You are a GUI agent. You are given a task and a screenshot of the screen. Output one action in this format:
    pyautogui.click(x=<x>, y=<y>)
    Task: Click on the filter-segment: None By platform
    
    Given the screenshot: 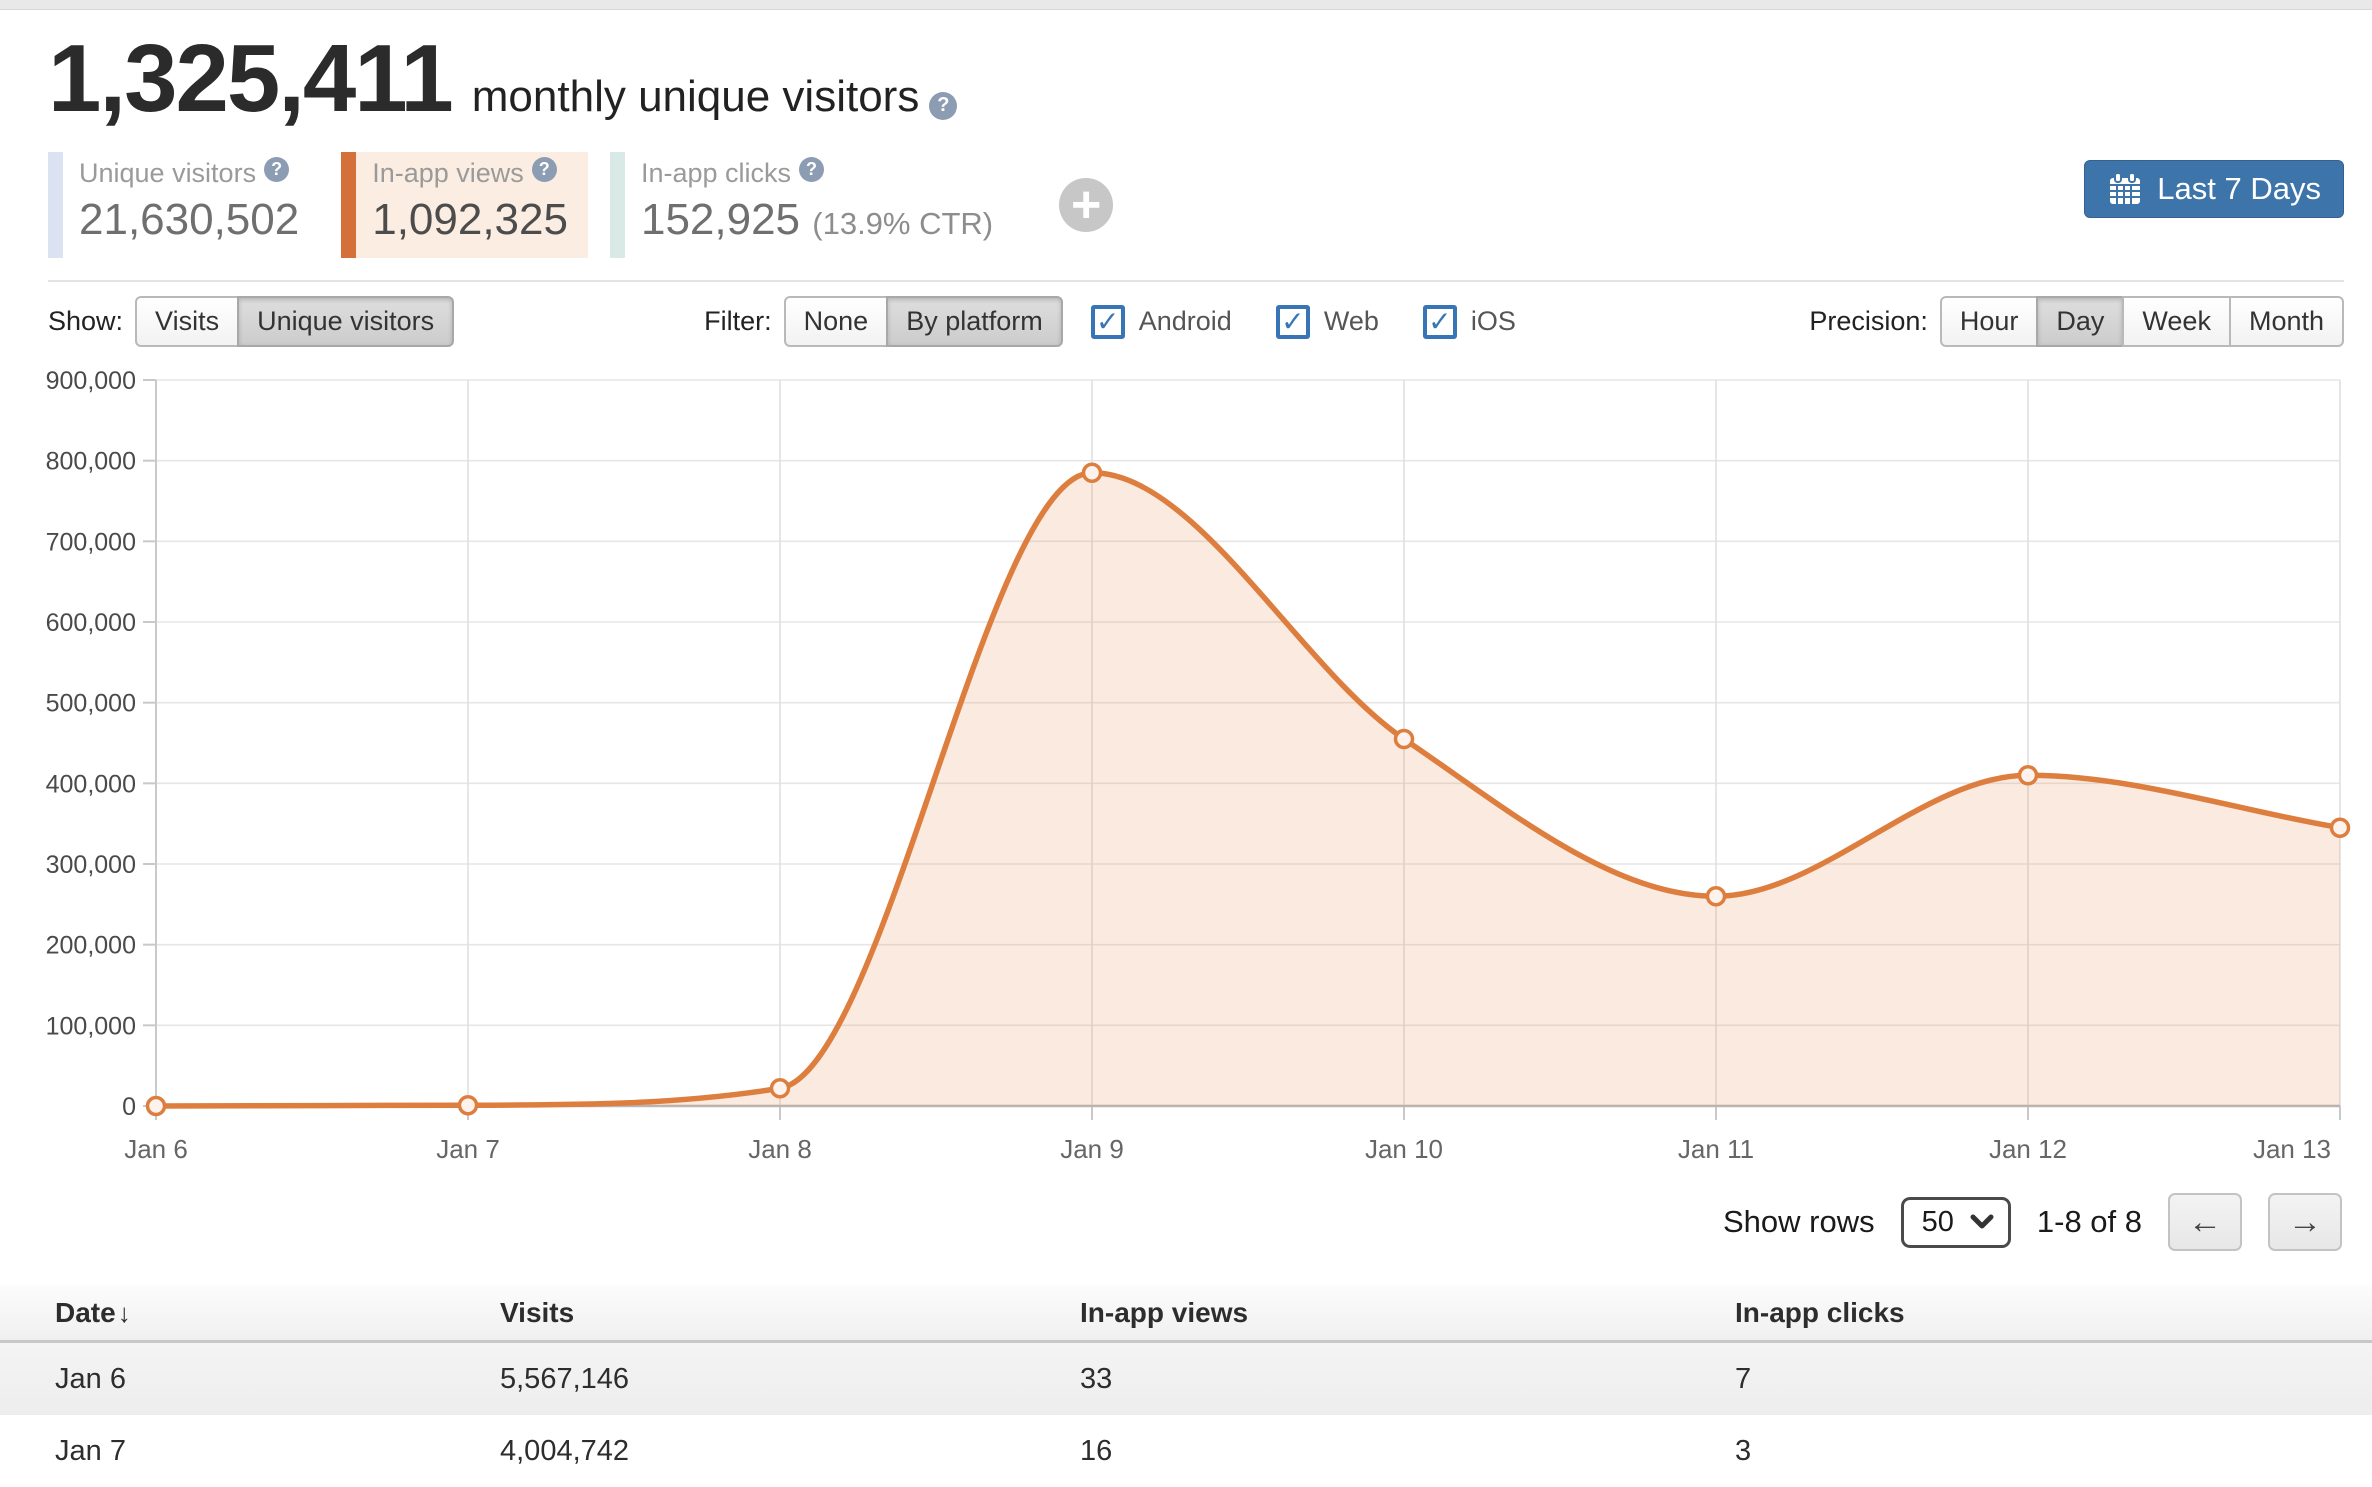 What is the action you would take?
    pyautogui.click(x=923, y=321)
    